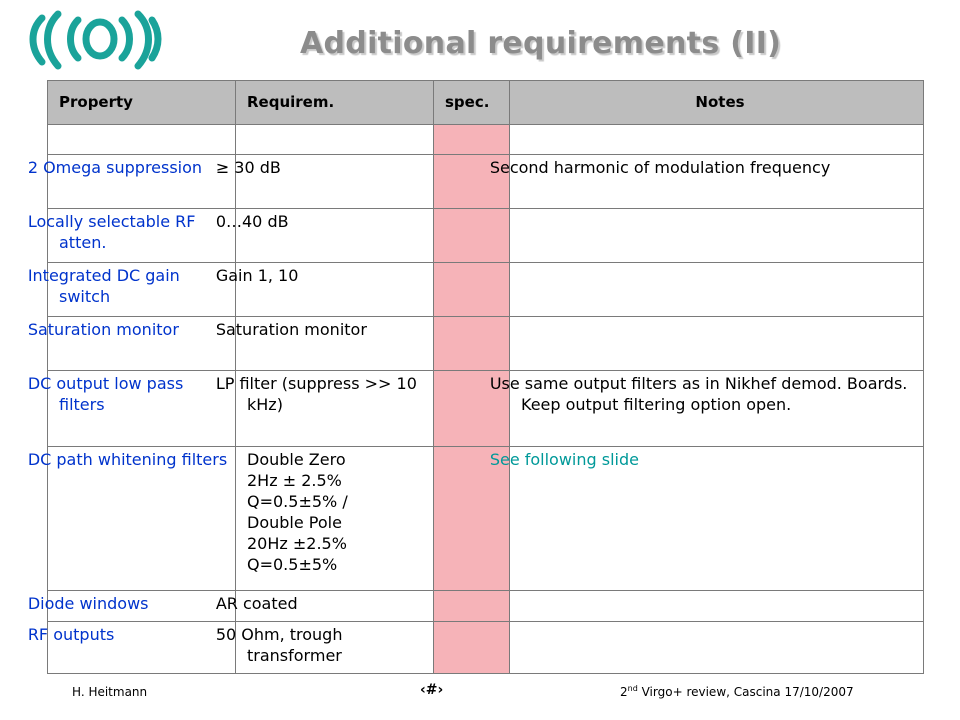 This screenshot has width=960, height=720. What do you see at coordinates (141, 139) in the screenshot?
I see `cell-property` at bounding box center [141, 139].